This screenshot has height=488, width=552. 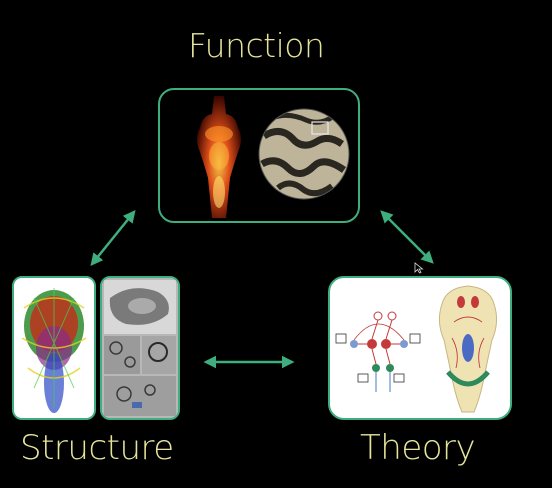 I want to click on function-panel, so click(x=259, y=155).